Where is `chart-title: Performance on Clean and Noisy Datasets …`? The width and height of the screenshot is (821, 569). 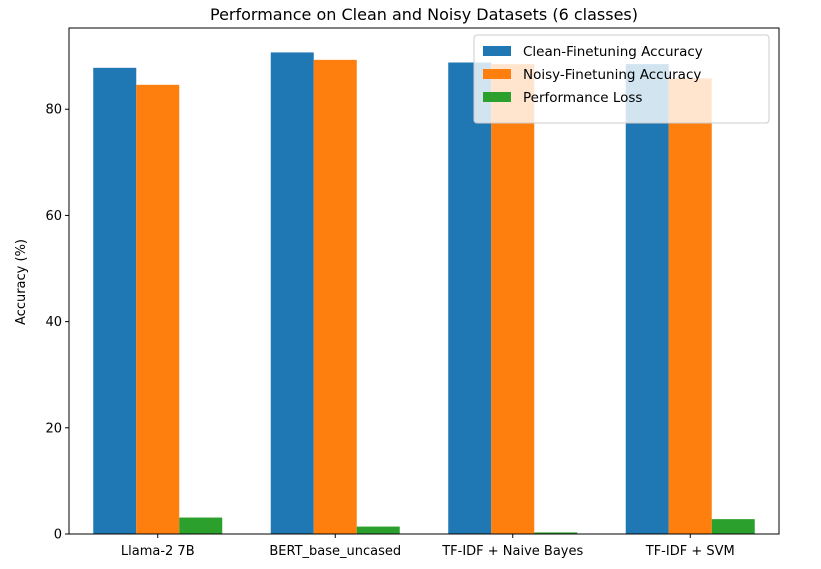 chart-title: Performance on Clean and Noisy Datasets … is located at coordinates (424, 14).